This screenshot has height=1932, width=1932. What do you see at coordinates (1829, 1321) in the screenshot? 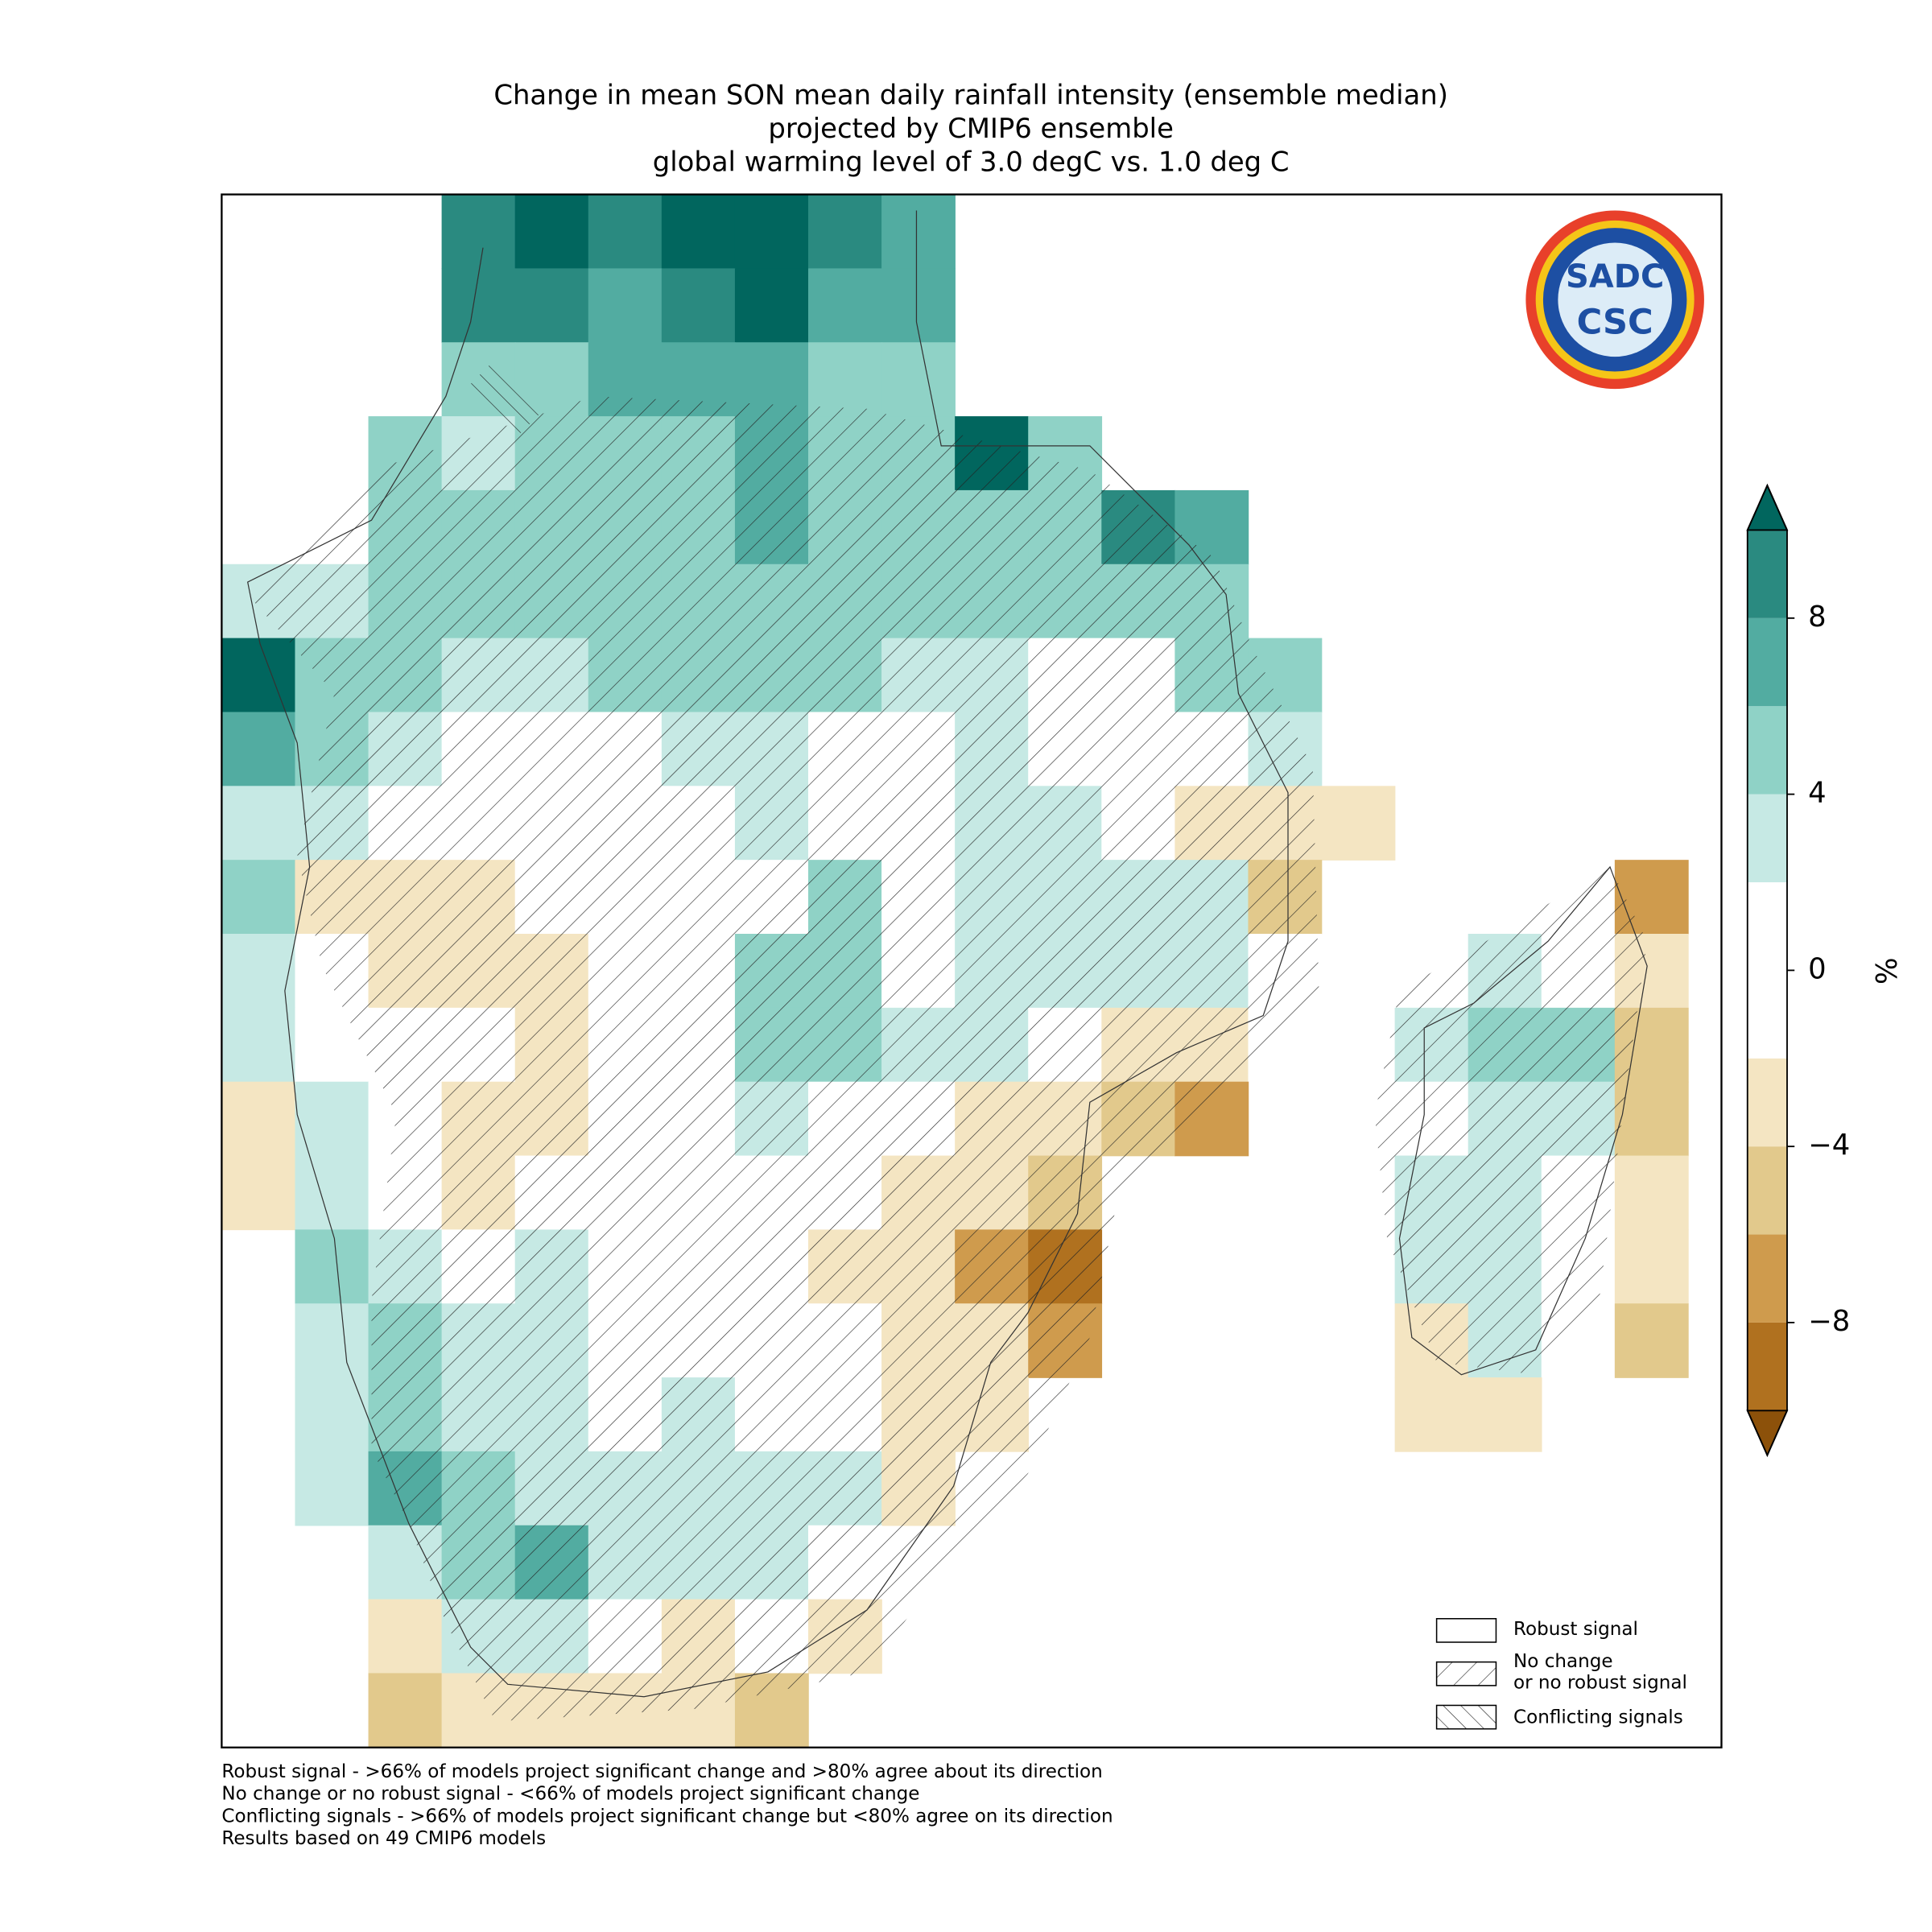
I see `colorbar-tick-label: −8` at bounding box center [1829, 1321].